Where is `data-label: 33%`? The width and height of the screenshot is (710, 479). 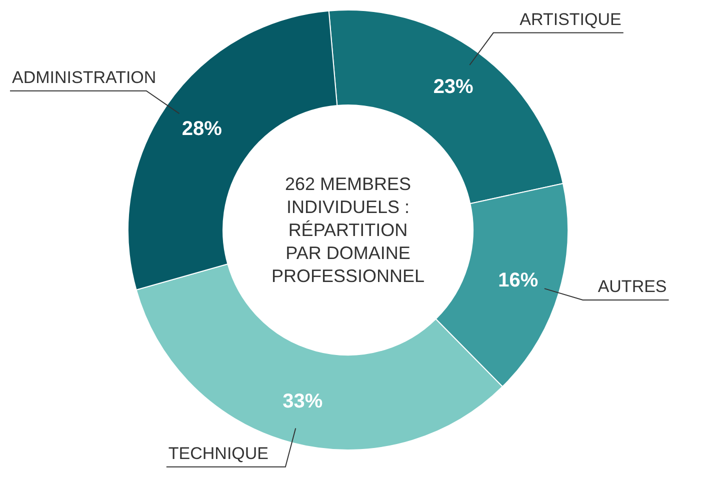
data-label: 33% is located at coordinates (302, 401).